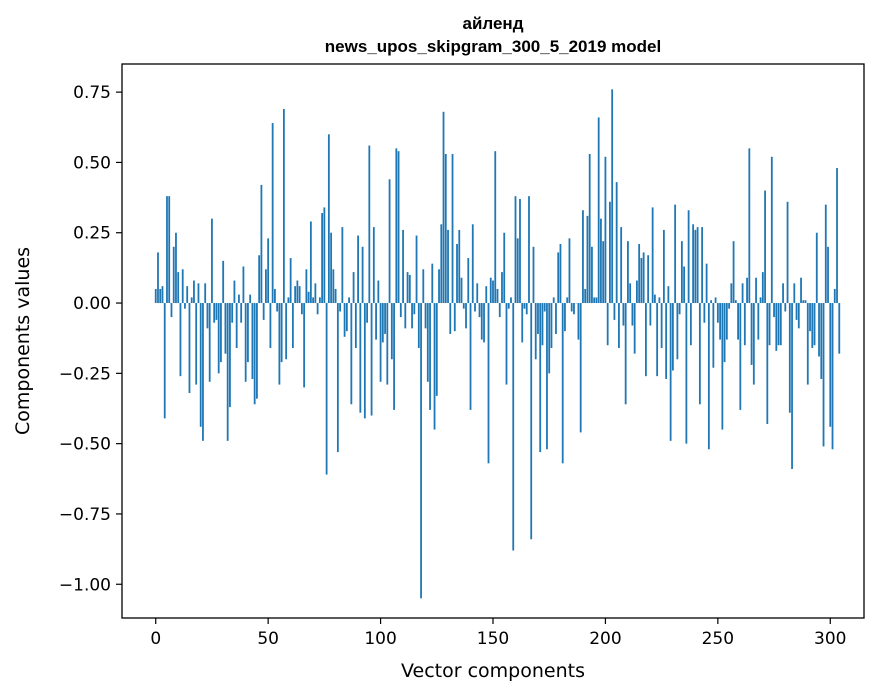  Describe the element at coordinates (493, 639) in the screenshot. I see `x-tick-label: 150` at that location.